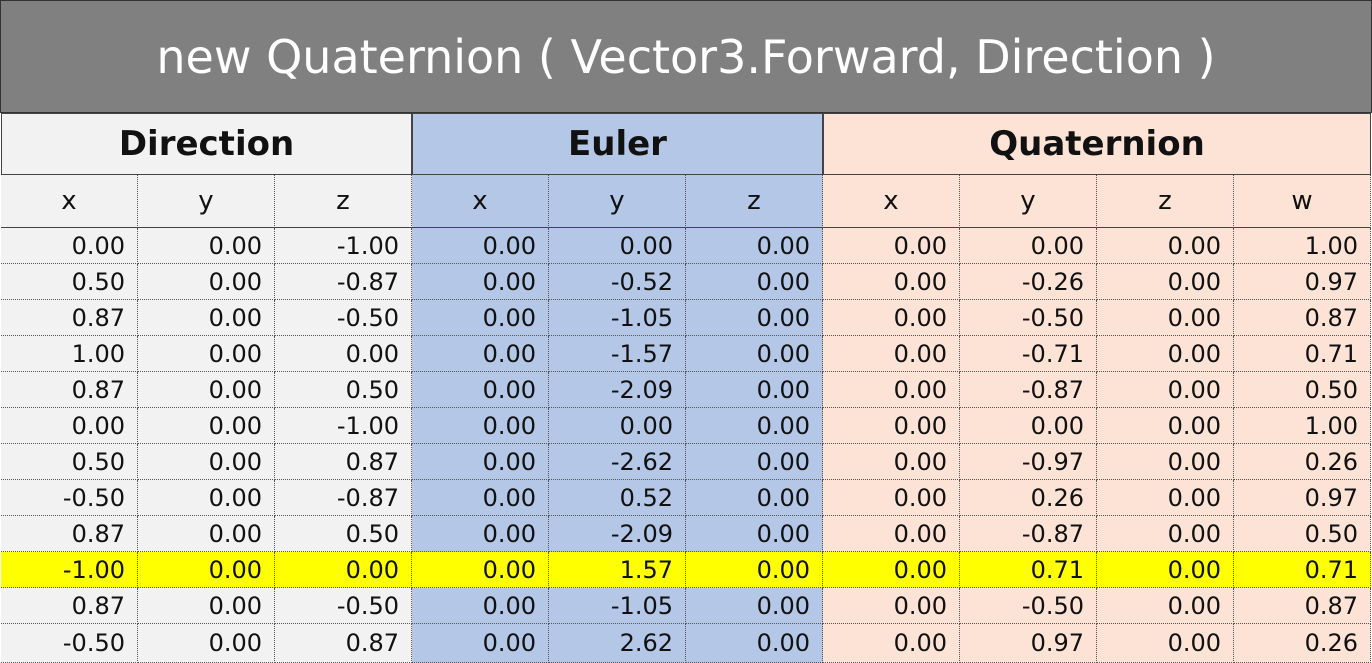 The image size is (1372, 663). Describe the element at coordinates (617, 534) in the screenshot. I see `cell-value: -2.09` at that location.